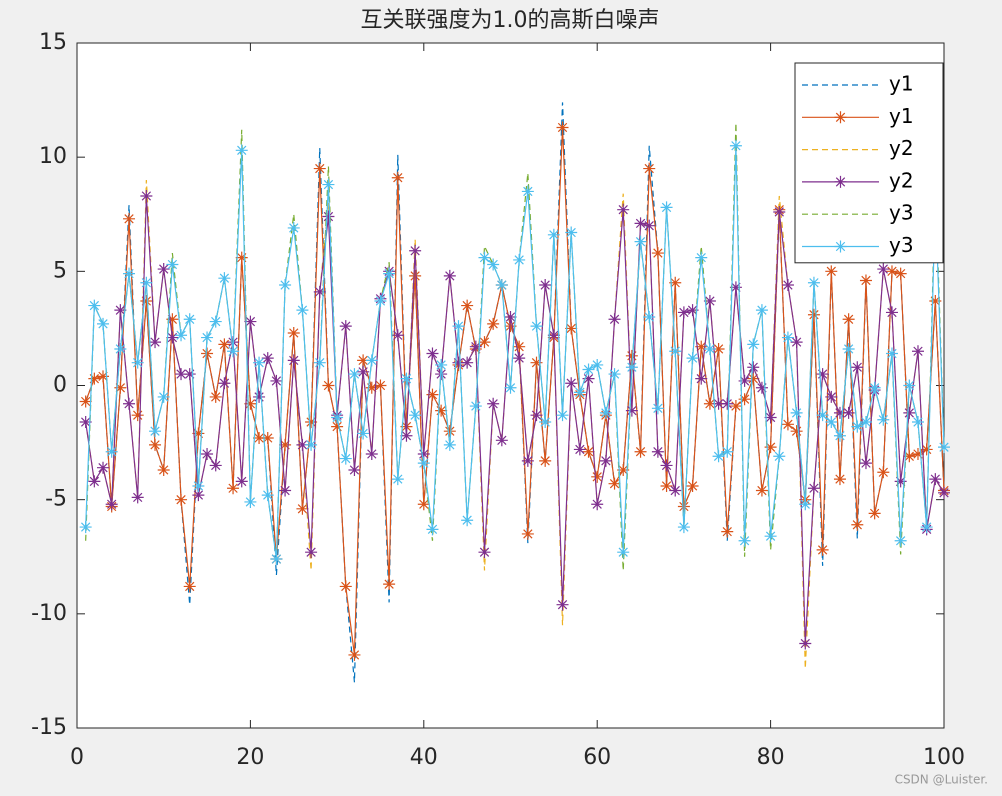 This screenshot has width=1002, height=796. What do you see at coordinates (901, 84) in the screenshot?
I see `legend-label: y1` at bounding box center [901, 84].